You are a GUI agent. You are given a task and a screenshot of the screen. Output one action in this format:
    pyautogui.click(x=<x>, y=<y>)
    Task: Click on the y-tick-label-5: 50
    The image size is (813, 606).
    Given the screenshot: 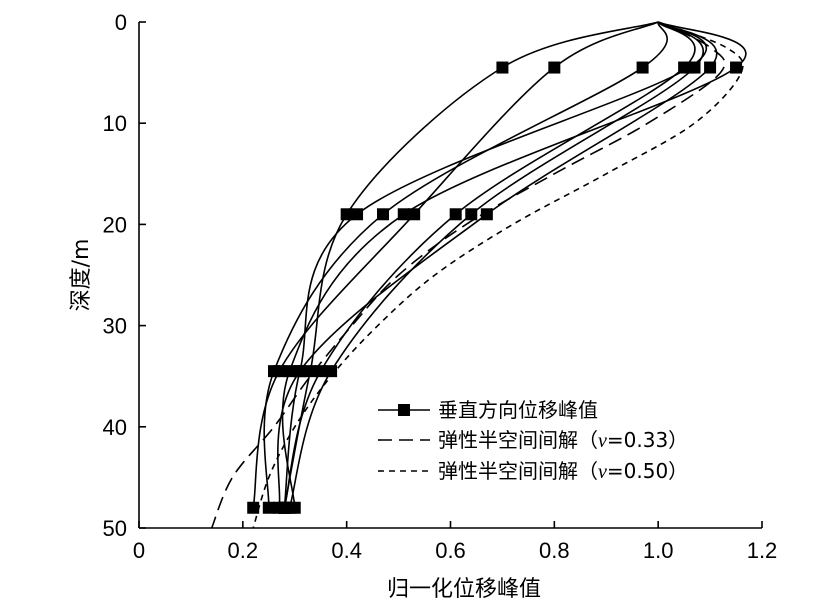 What is the action you would take?
    pyautogui.click(x=115, y=528)
    